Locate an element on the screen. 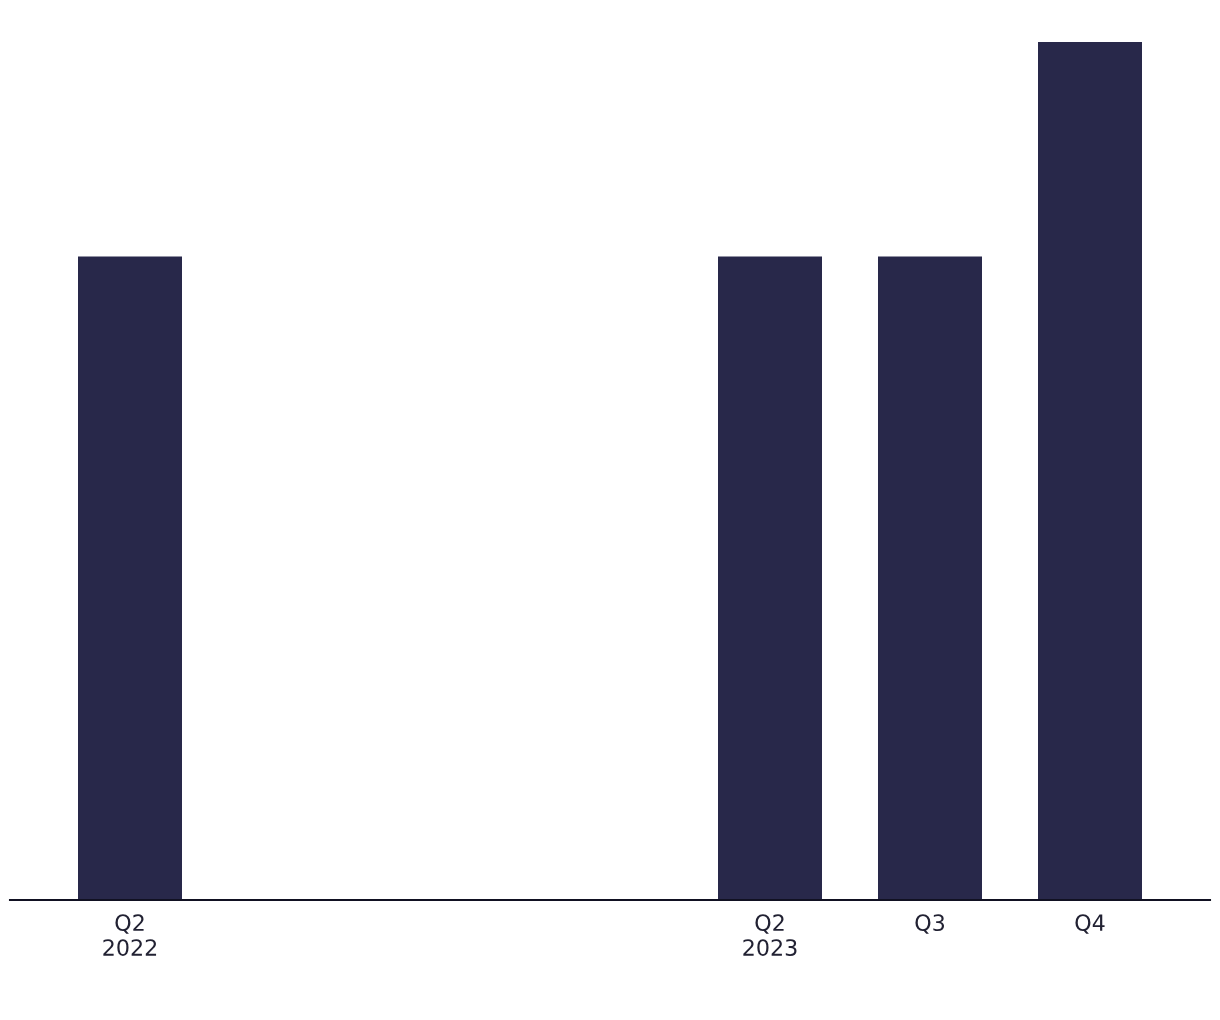 This screenshot has width=1220, height=1020. x-tick-label: Q3 is located at coordinates (930, 924).